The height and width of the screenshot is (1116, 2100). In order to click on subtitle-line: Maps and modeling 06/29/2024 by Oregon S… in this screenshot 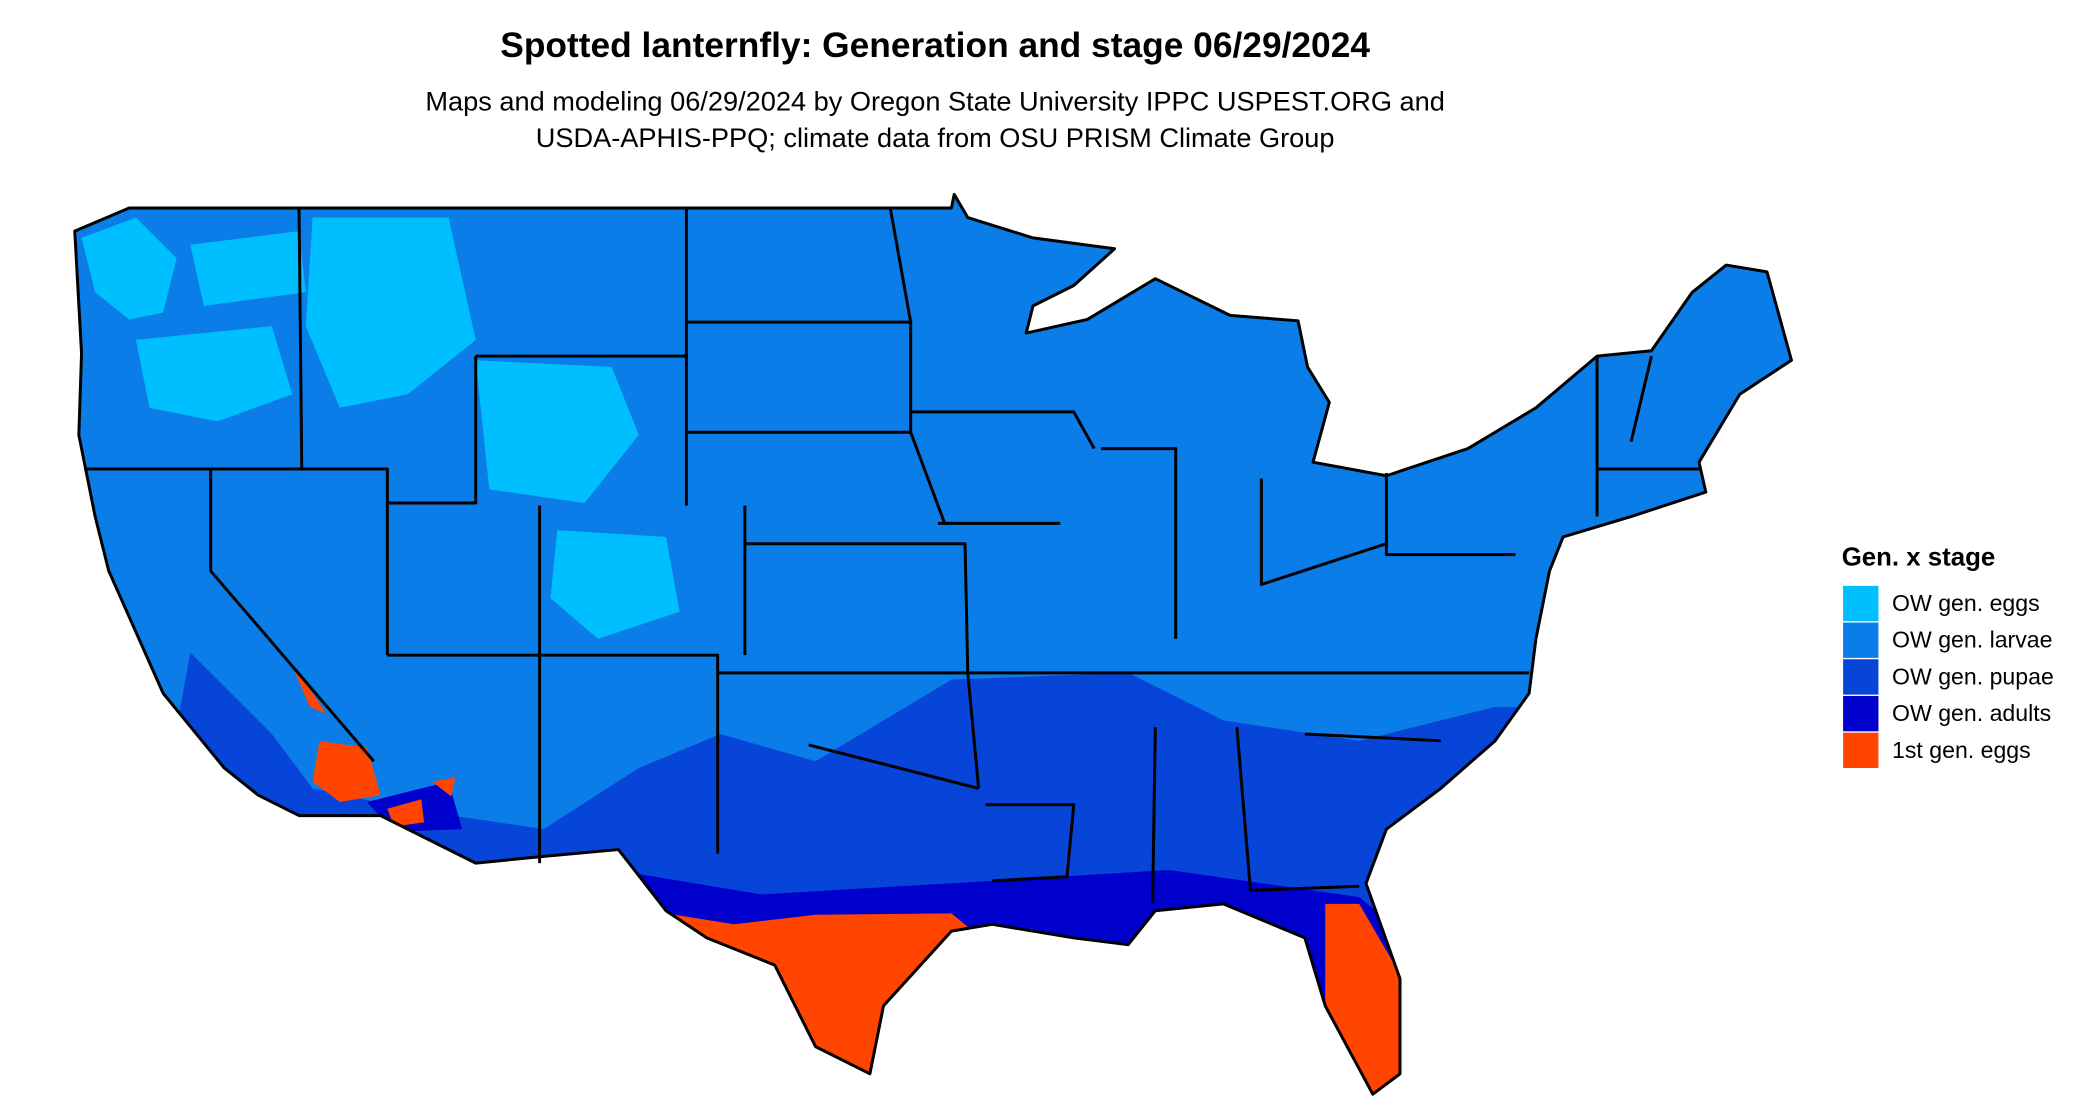, I will do `click(934, 101)`.